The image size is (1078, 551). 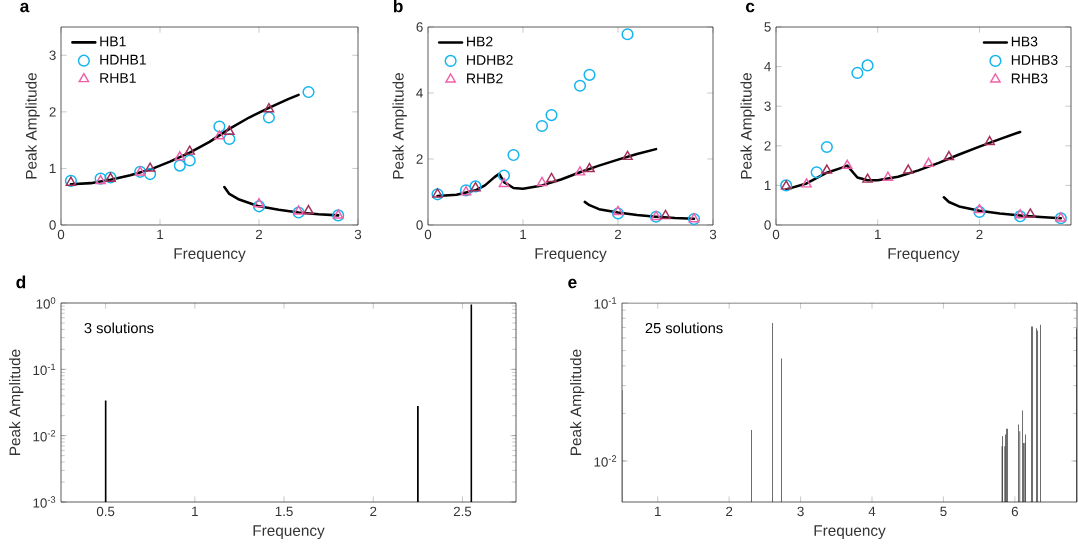 What do you see at coordinates (572, 283) in the screenshot?
I see `chart-title: e` at bounding box center [572, 283].